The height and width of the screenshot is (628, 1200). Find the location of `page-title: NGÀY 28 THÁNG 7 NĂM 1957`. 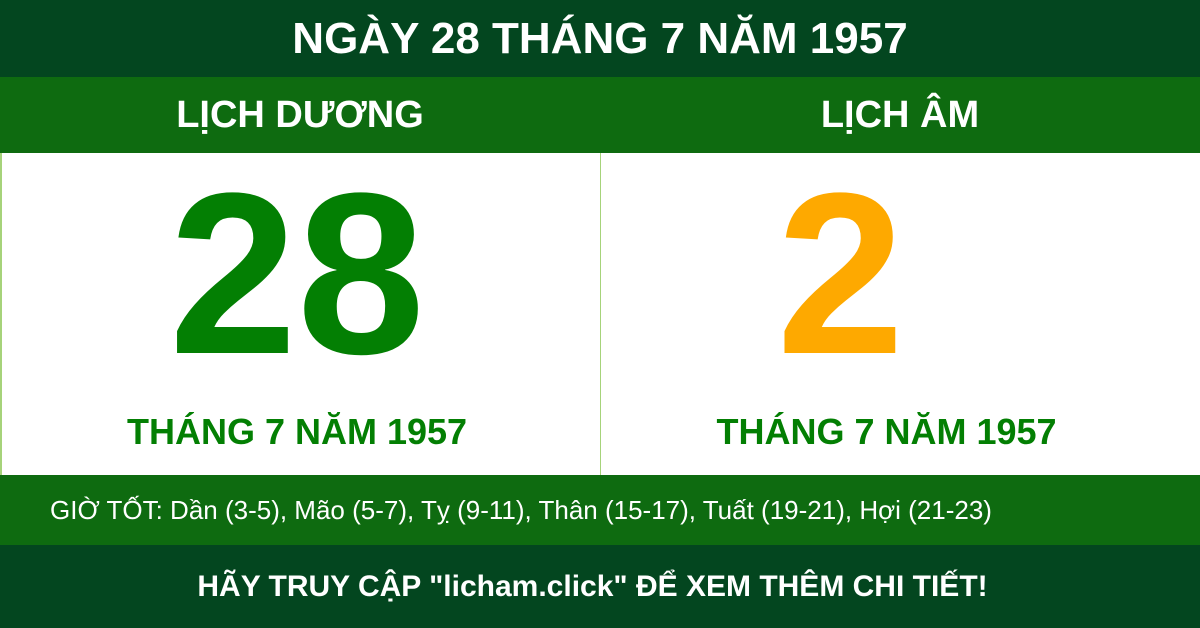

page-title: NGÀY 28 THÁNG 7 NĂM 1957 is located at coordinates (600, 38).